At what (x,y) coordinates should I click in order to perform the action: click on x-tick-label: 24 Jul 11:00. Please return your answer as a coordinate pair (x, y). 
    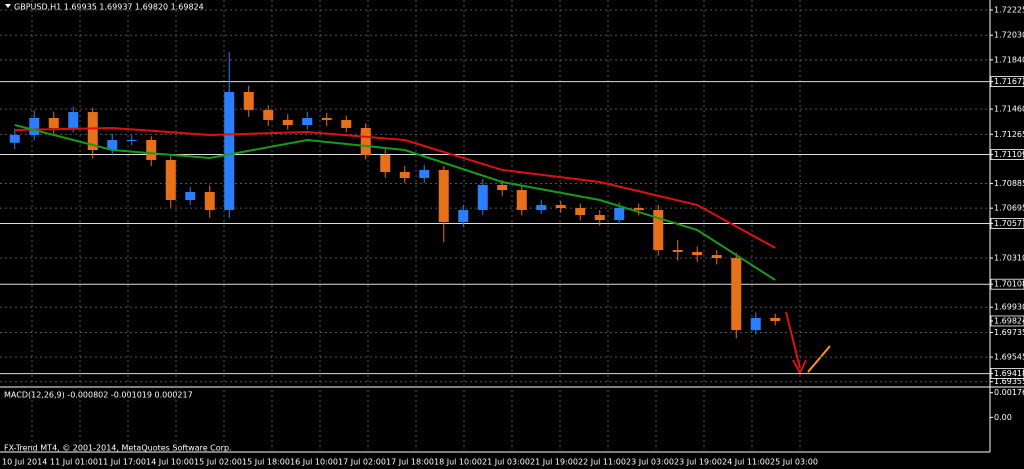
    Looking at the image, I should click on (746, 462).